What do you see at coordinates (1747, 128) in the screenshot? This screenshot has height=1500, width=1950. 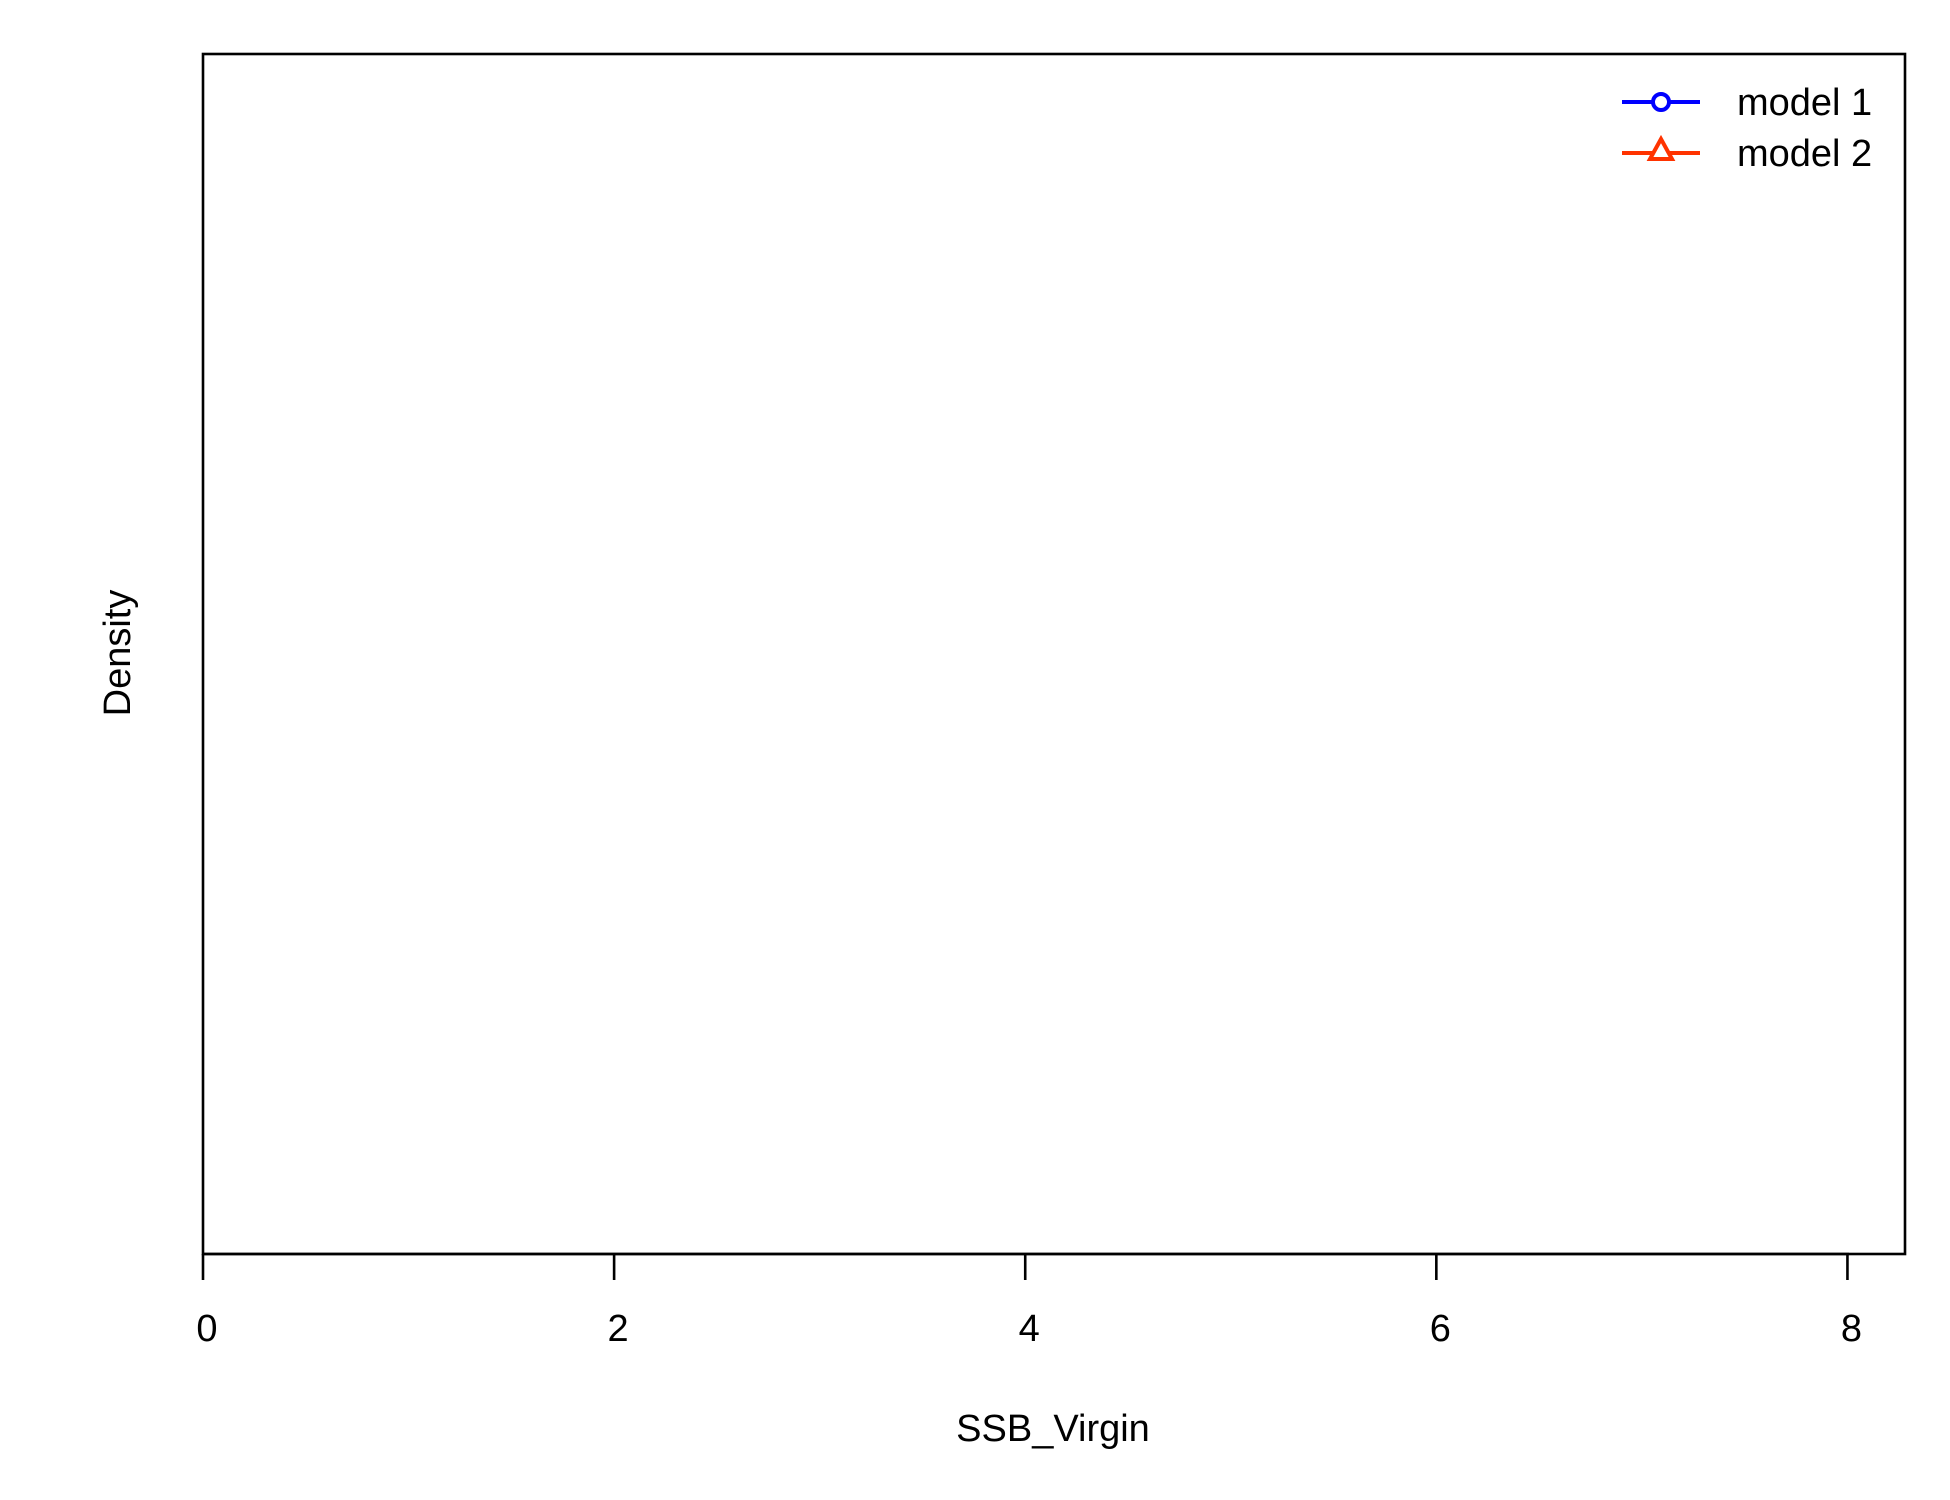 I see `legend: model 1 model 2` at bounding box center [1747, 128].